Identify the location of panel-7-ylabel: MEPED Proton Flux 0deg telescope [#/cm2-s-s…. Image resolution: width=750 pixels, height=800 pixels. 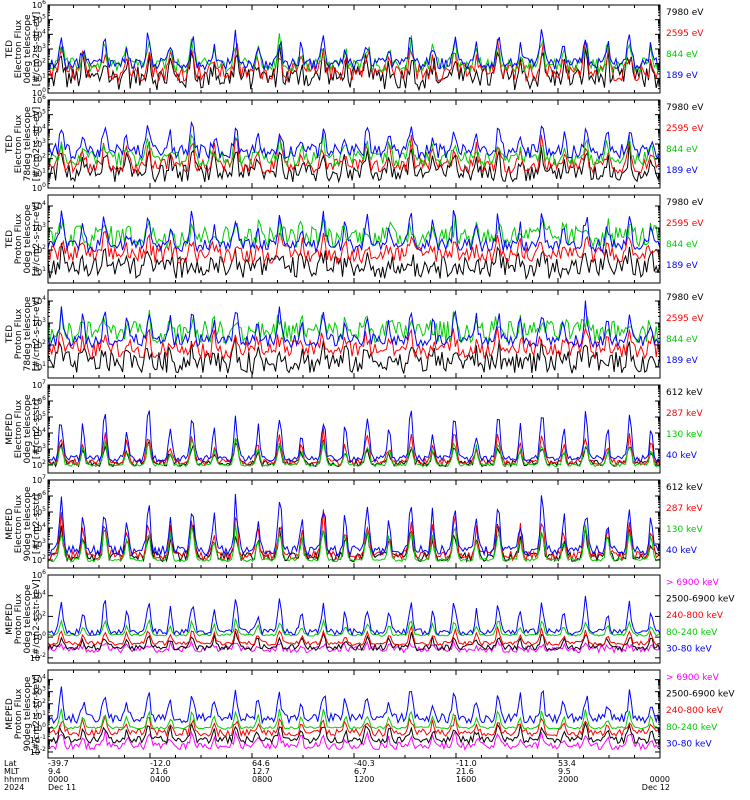
(23, 618).